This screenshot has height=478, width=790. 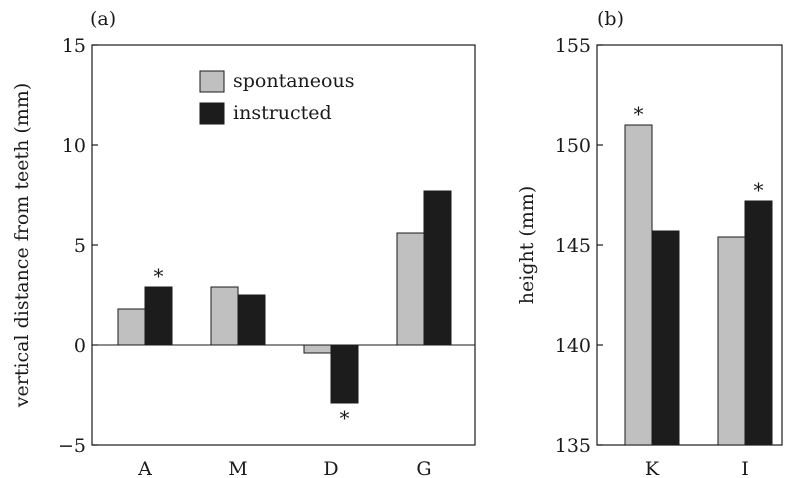 I want to click on x-tick-label: M, so click(x=237, y=468).